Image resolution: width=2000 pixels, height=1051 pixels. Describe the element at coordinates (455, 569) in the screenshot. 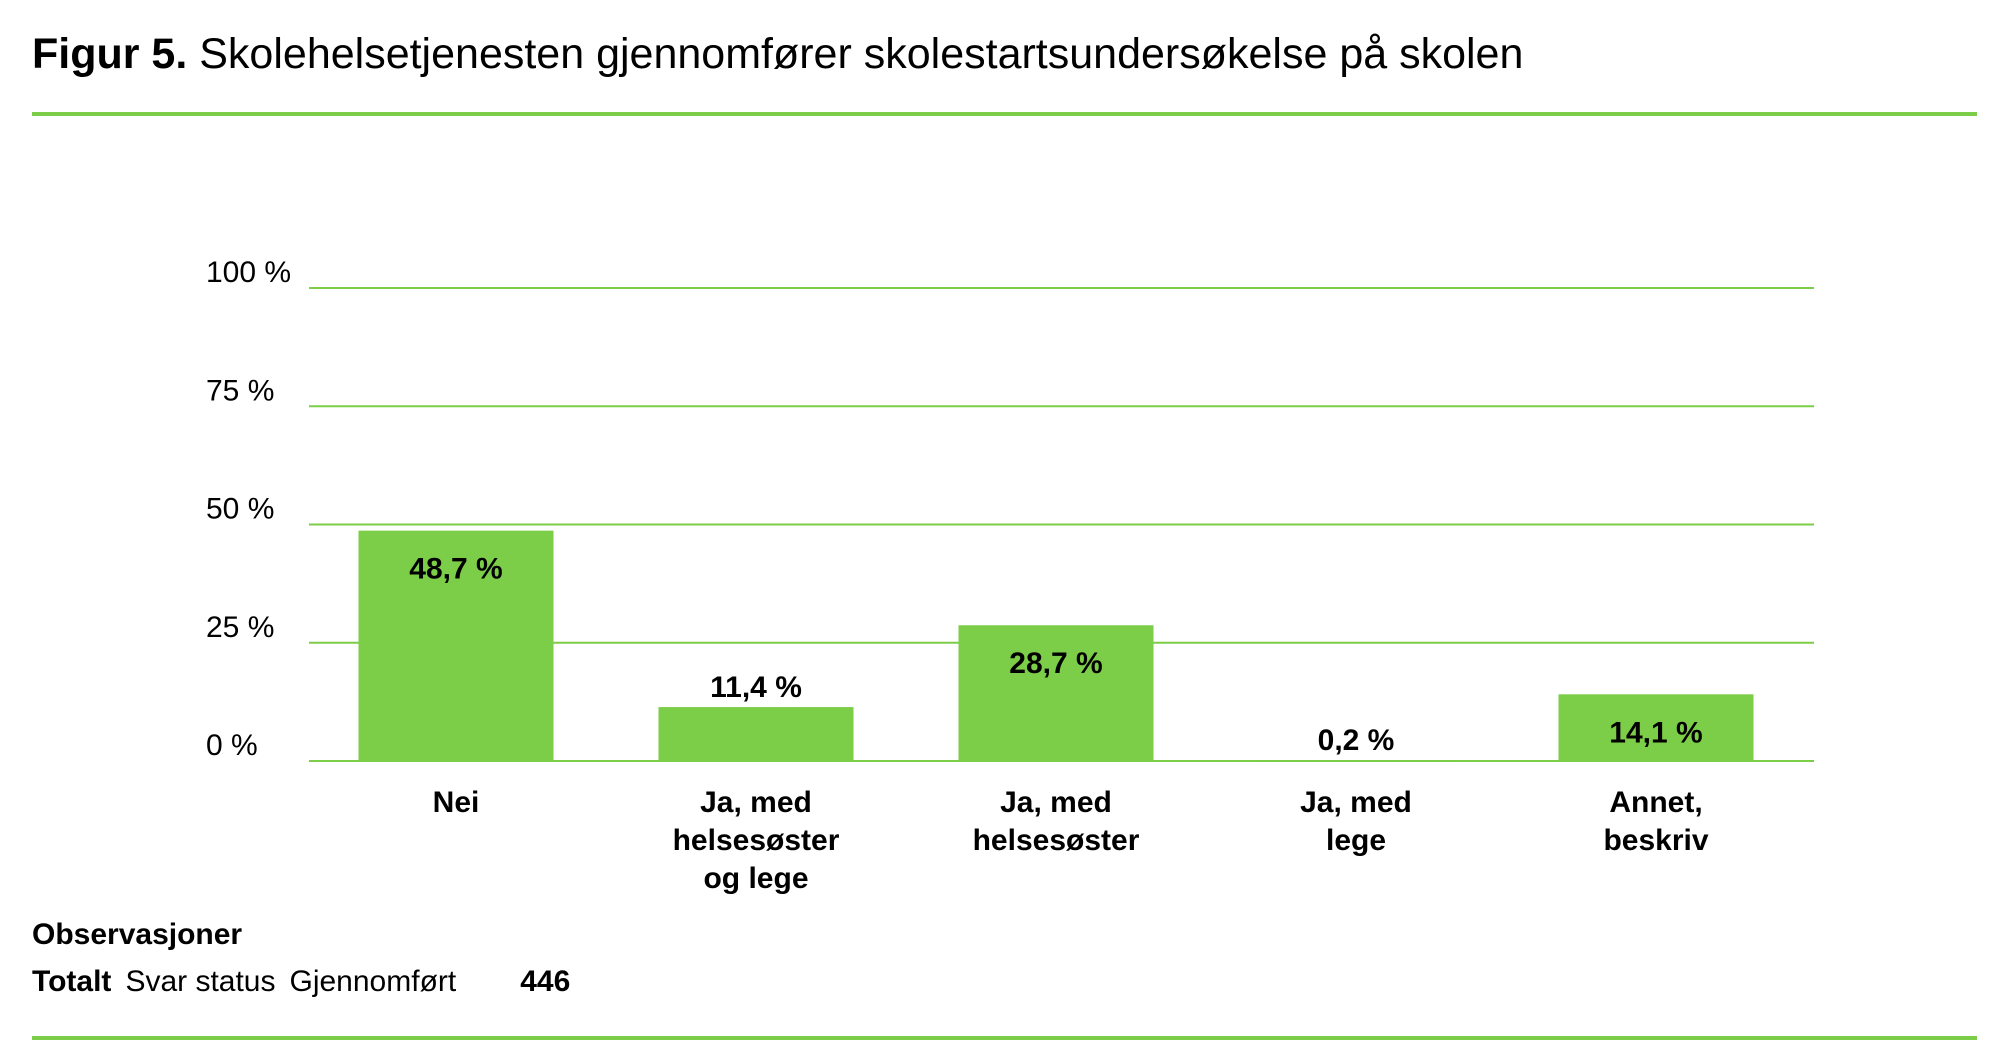

I see `data-label: 48,7 %` at that location.